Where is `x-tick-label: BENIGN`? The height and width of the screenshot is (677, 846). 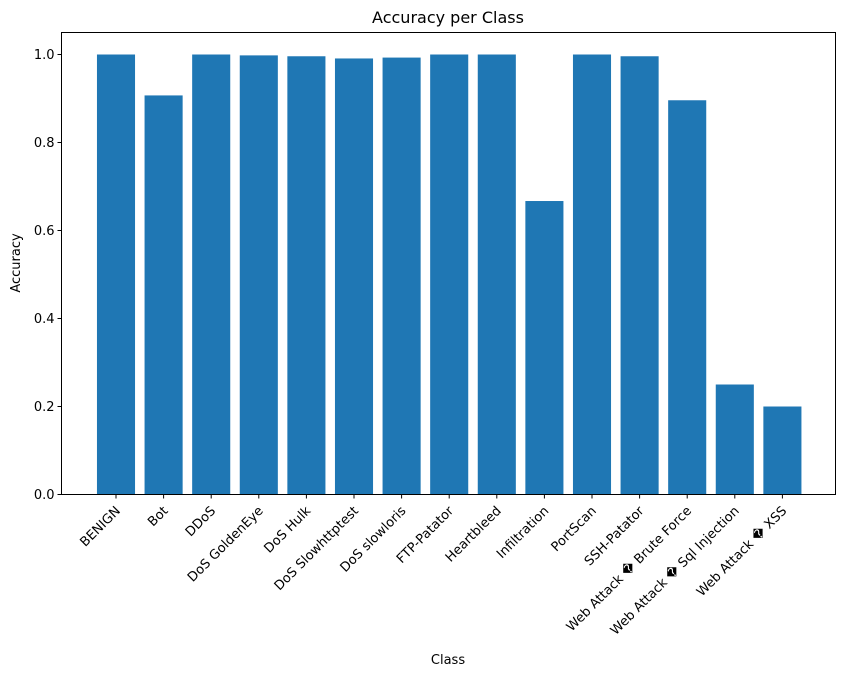 x-tick-label: BENIGN is located at coordinates (101, 527).